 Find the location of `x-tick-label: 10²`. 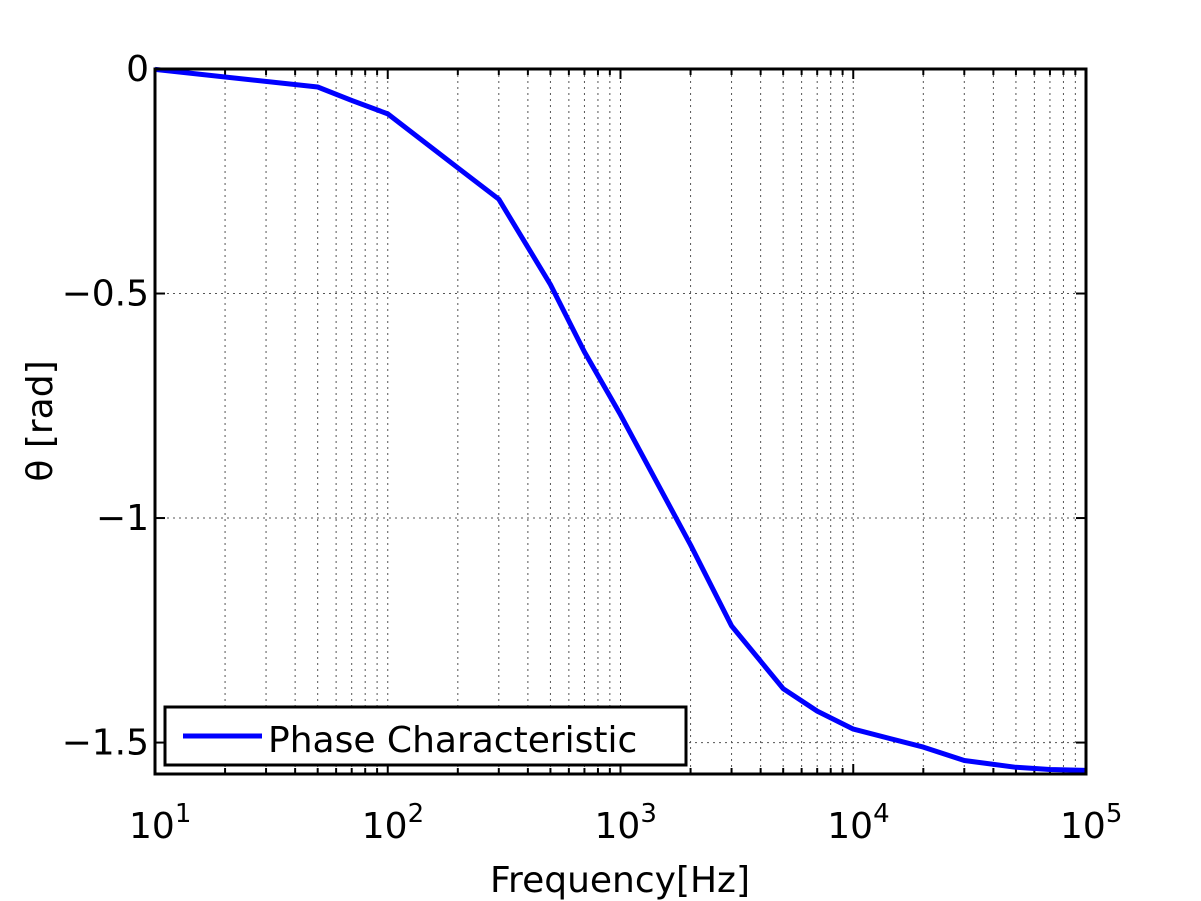

x-tick-label: 10² is located at coordinates (393, 823).